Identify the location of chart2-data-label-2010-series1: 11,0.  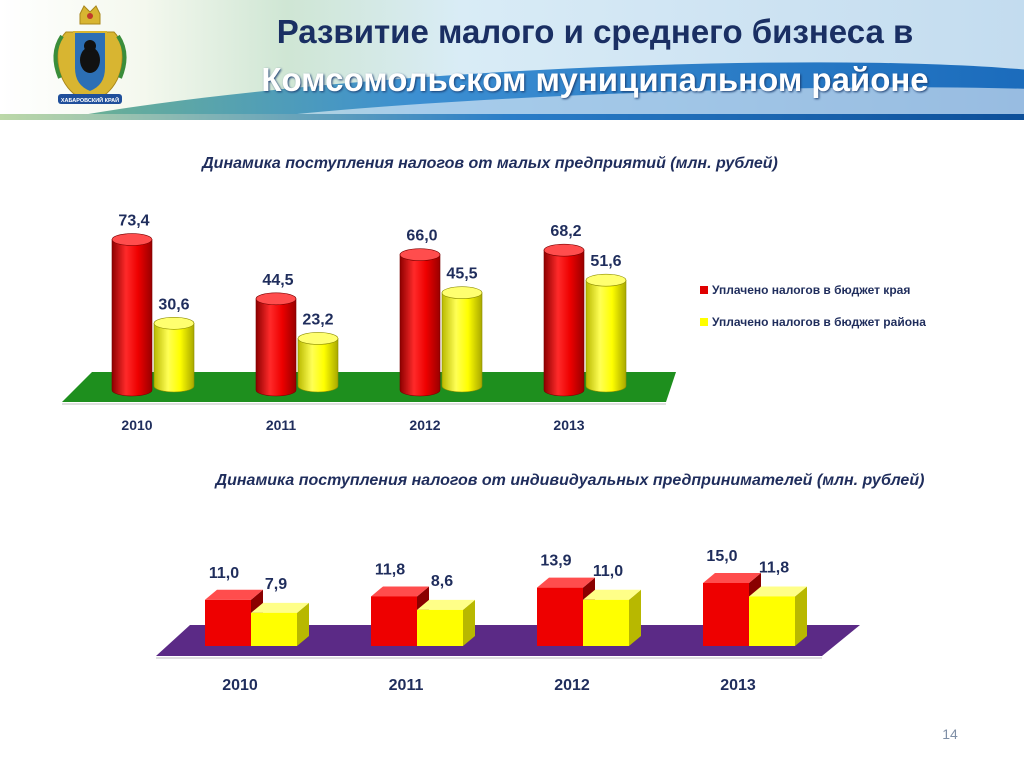
(224, 573).